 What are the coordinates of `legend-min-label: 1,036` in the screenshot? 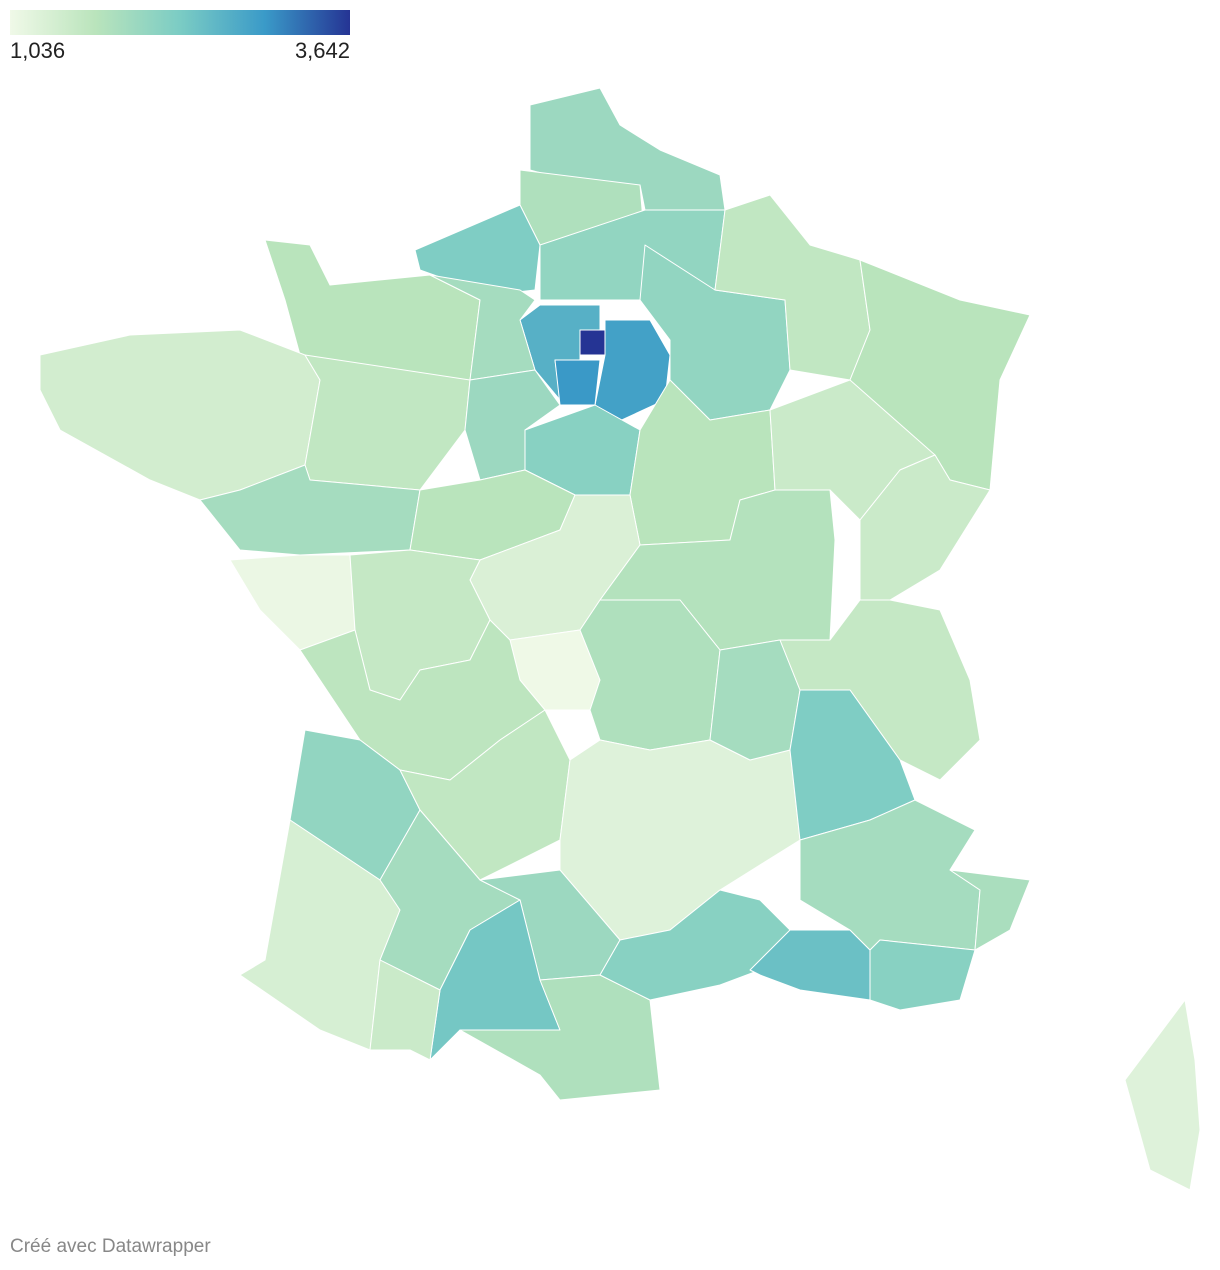 It's located at (37, 50).